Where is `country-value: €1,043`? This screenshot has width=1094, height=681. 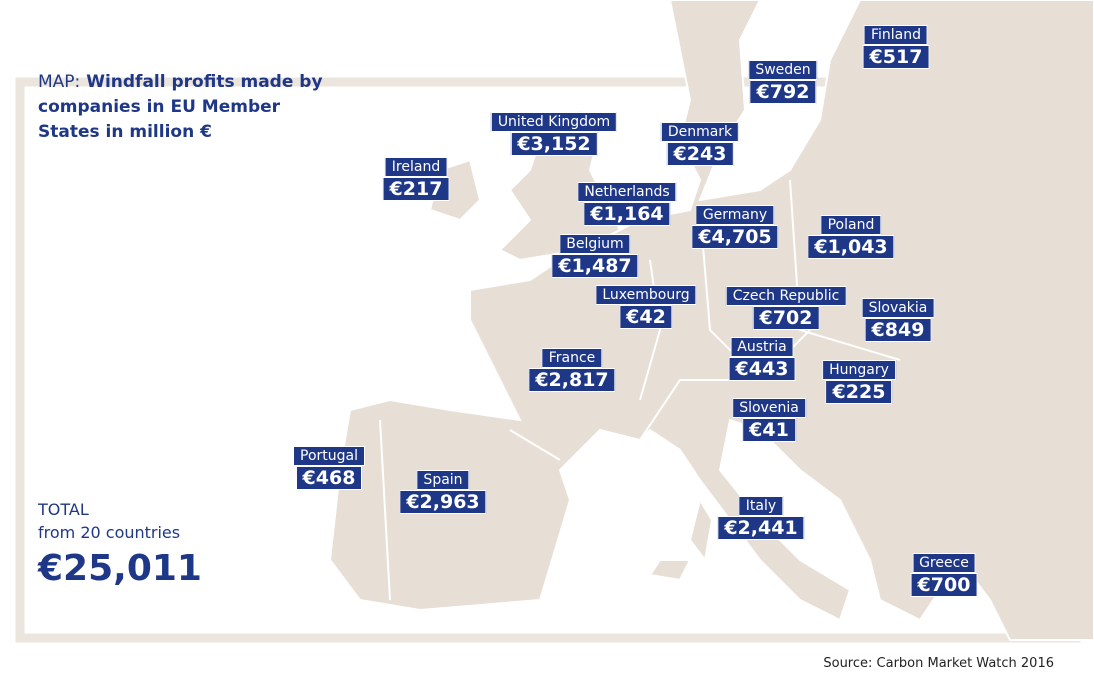 country-value: €1,043 is located at coordinates (851, 247).